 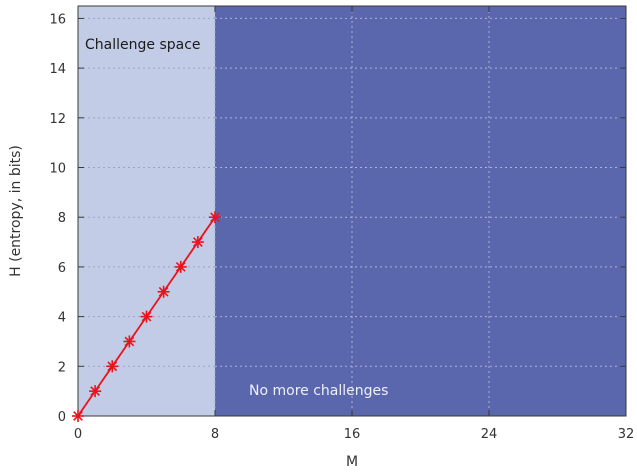 What do you see at coordinates (215, 434) in the screenshot?
I see `x-tick-label: 8` at bounding box center [215, 434].